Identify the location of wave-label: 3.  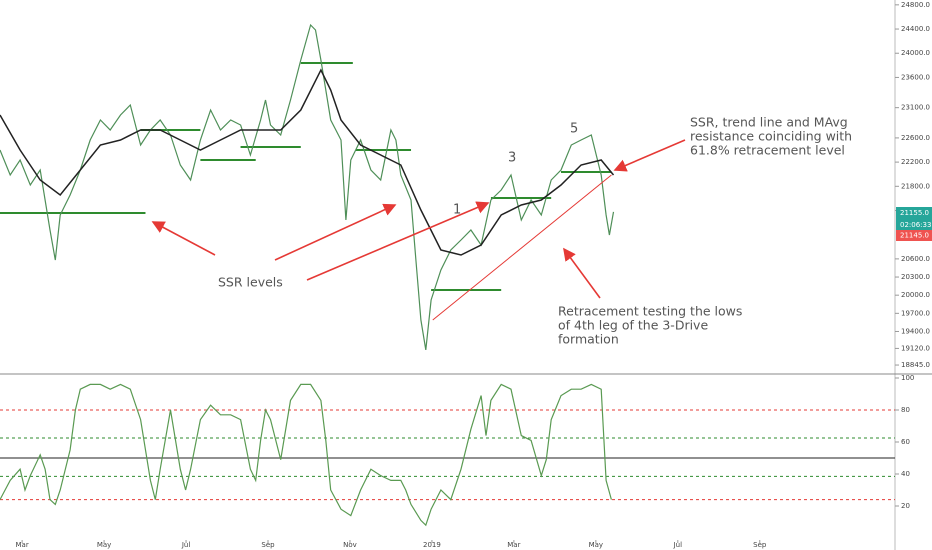
(512, 158).